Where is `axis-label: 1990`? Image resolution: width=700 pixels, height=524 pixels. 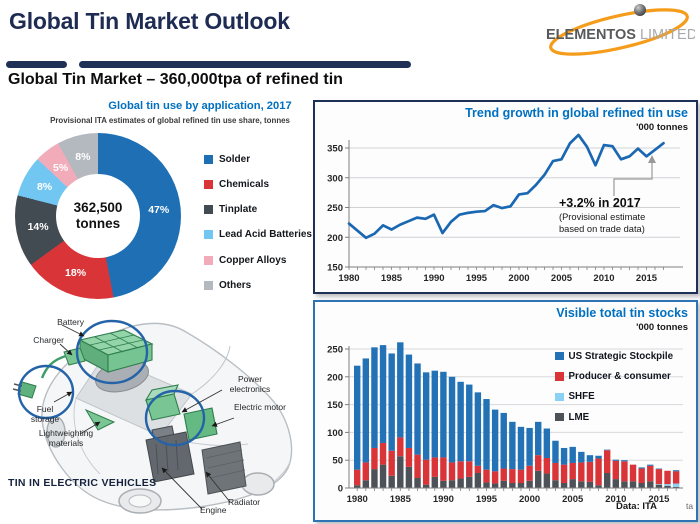 axis-label: 1990 is located at coordinates (433, 278).